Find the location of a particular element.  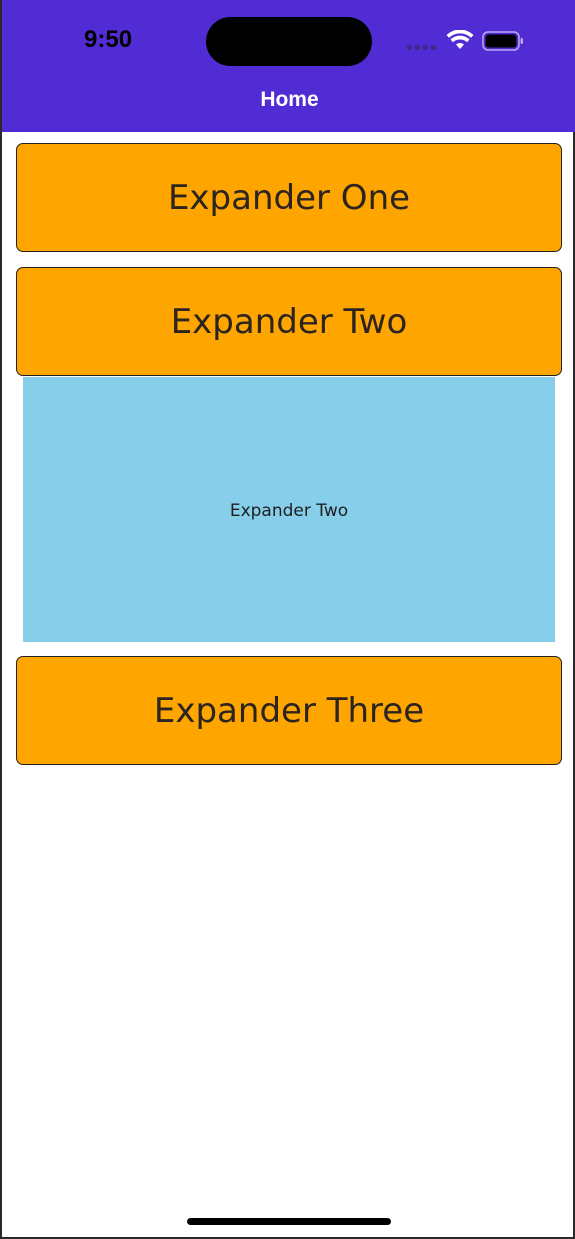

wifi-icon is located at coordinates (460, 39).